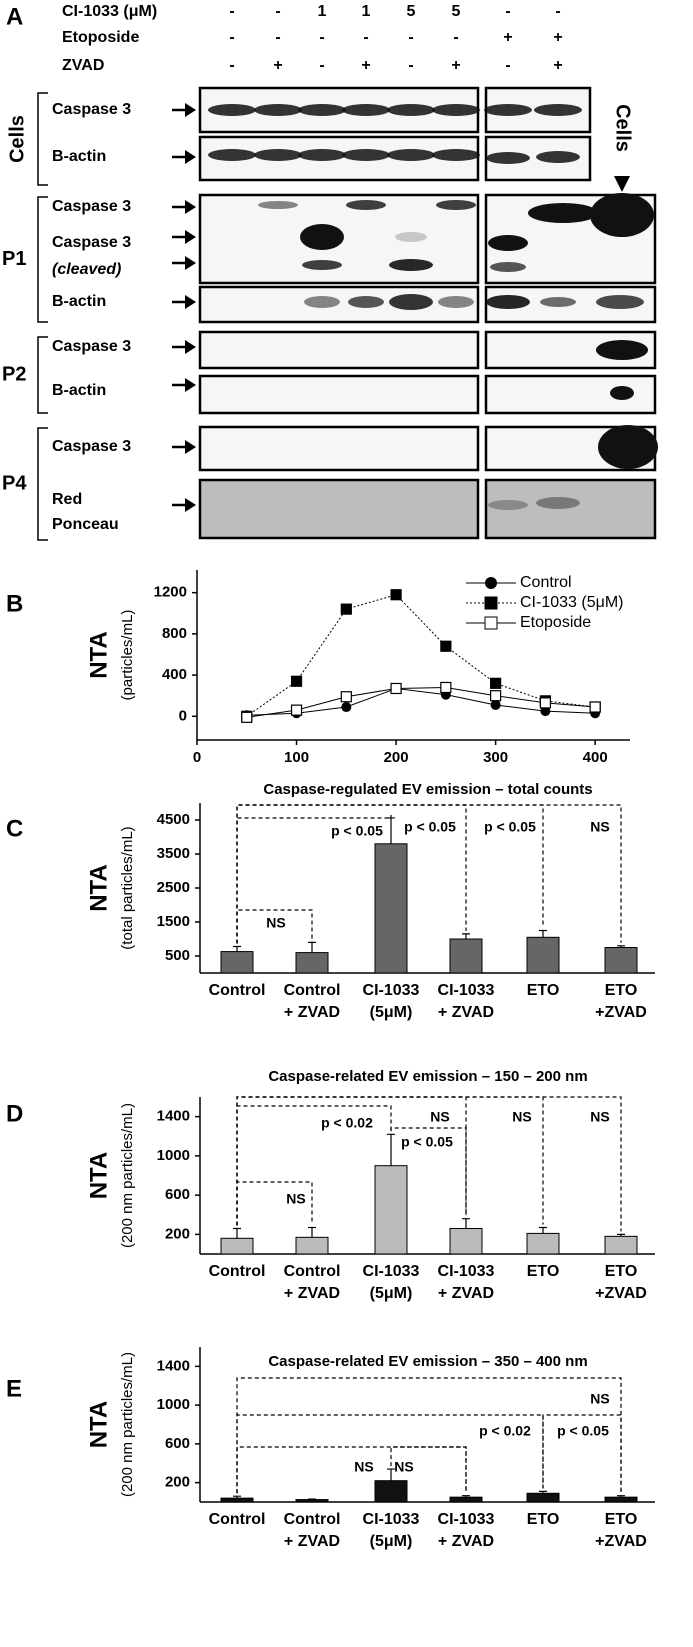 Image resolution: width=693 pixels, height=1647 pixels. I want to click on y-axis-sublabel: (particles/mL), so click(127, 655).